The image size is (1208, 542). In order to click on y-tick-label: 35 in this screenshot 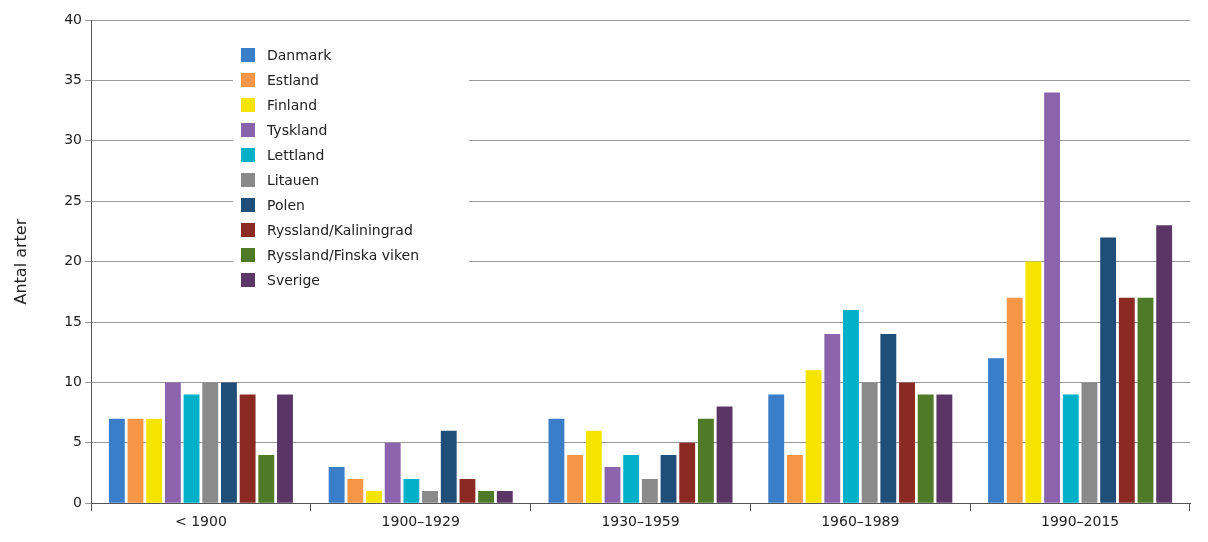, I will do `click(73, 79)`.